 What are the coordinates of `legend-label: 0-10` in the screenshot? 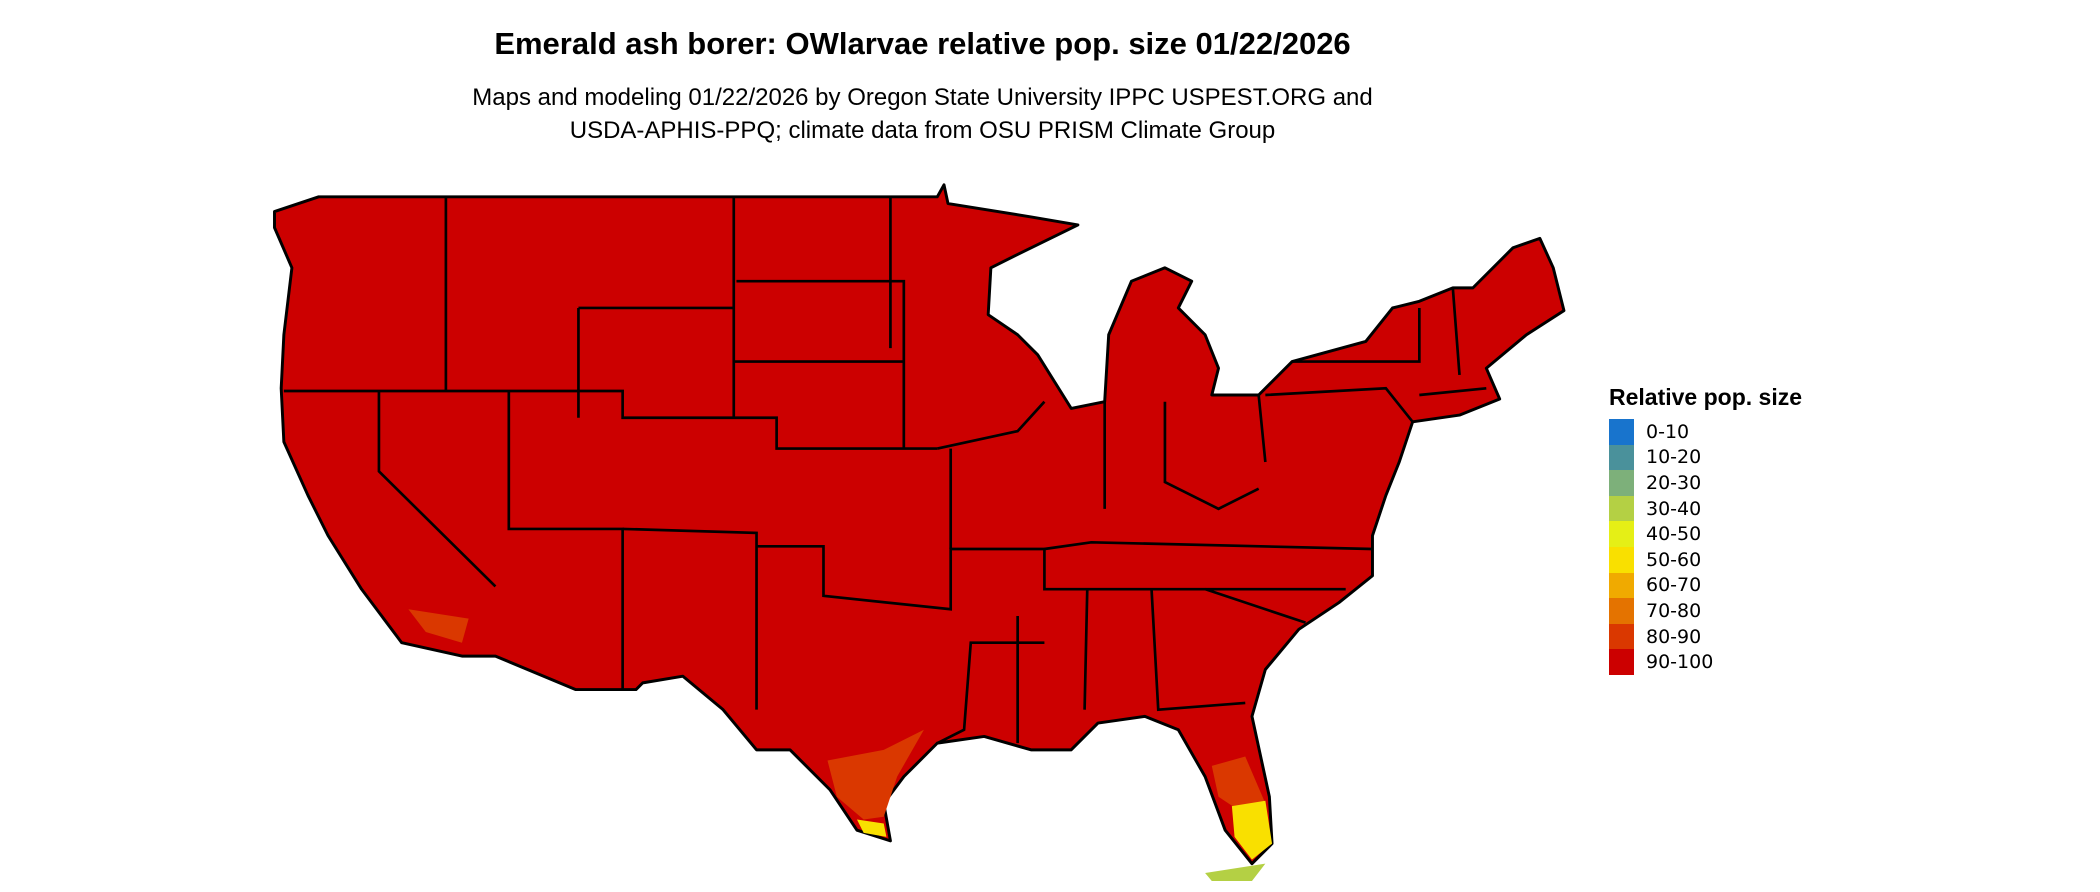 It's located at (1668, 431).